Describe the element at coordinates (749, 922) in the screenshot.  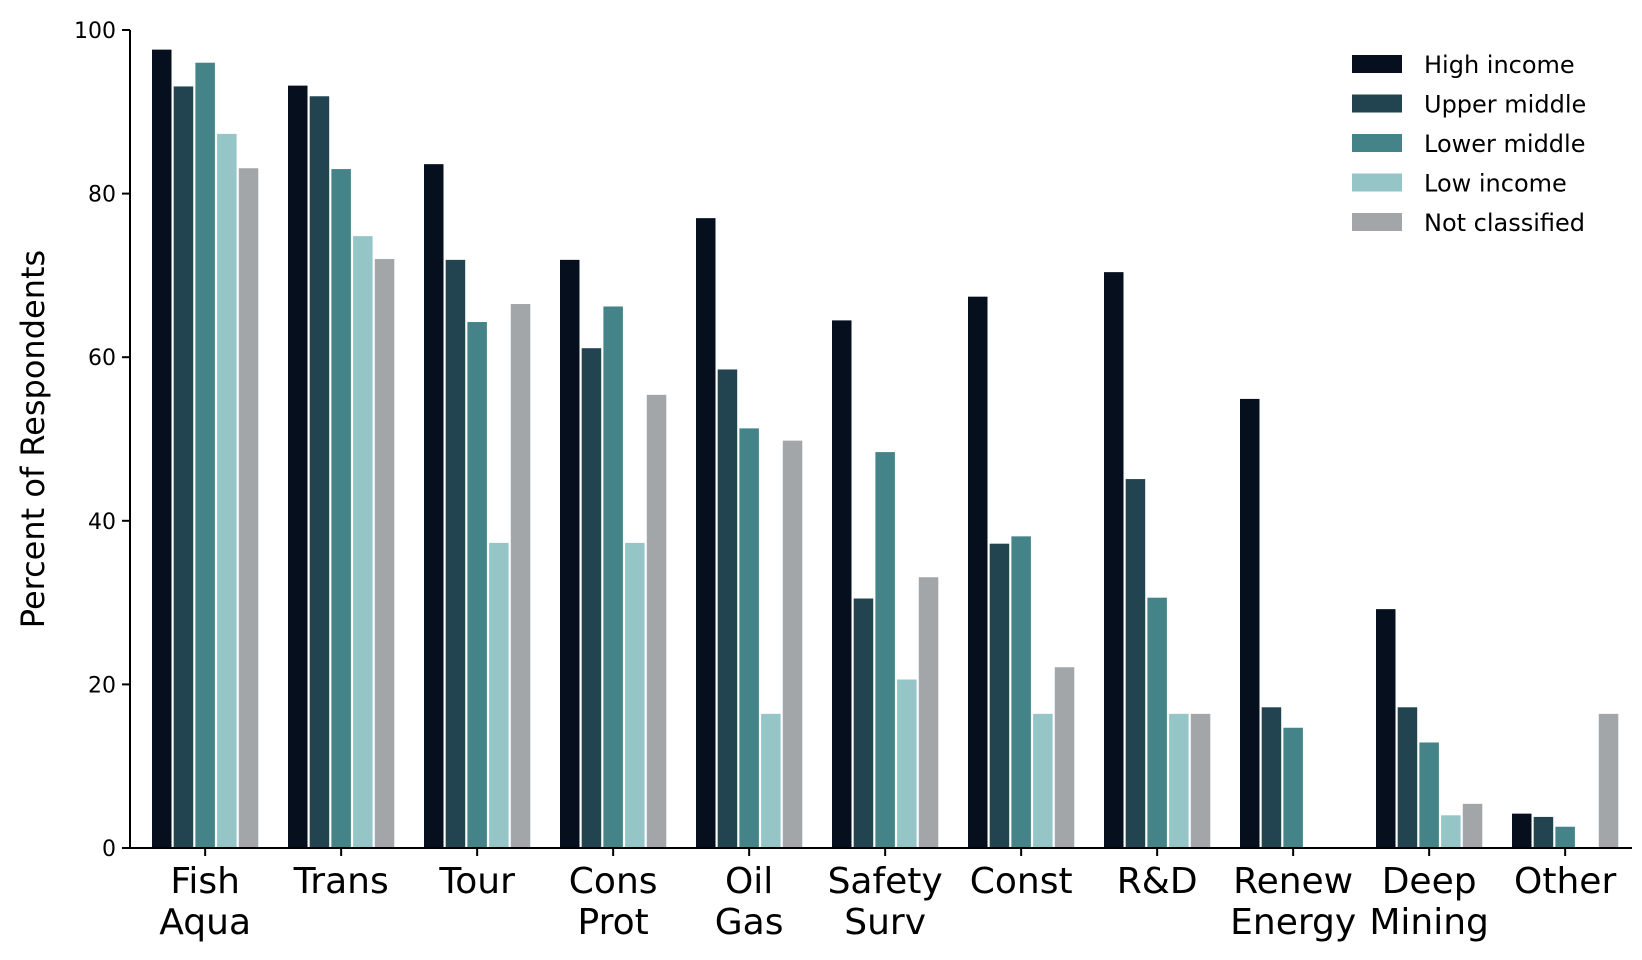
I see `x-category-label-line: Gas` at that location.